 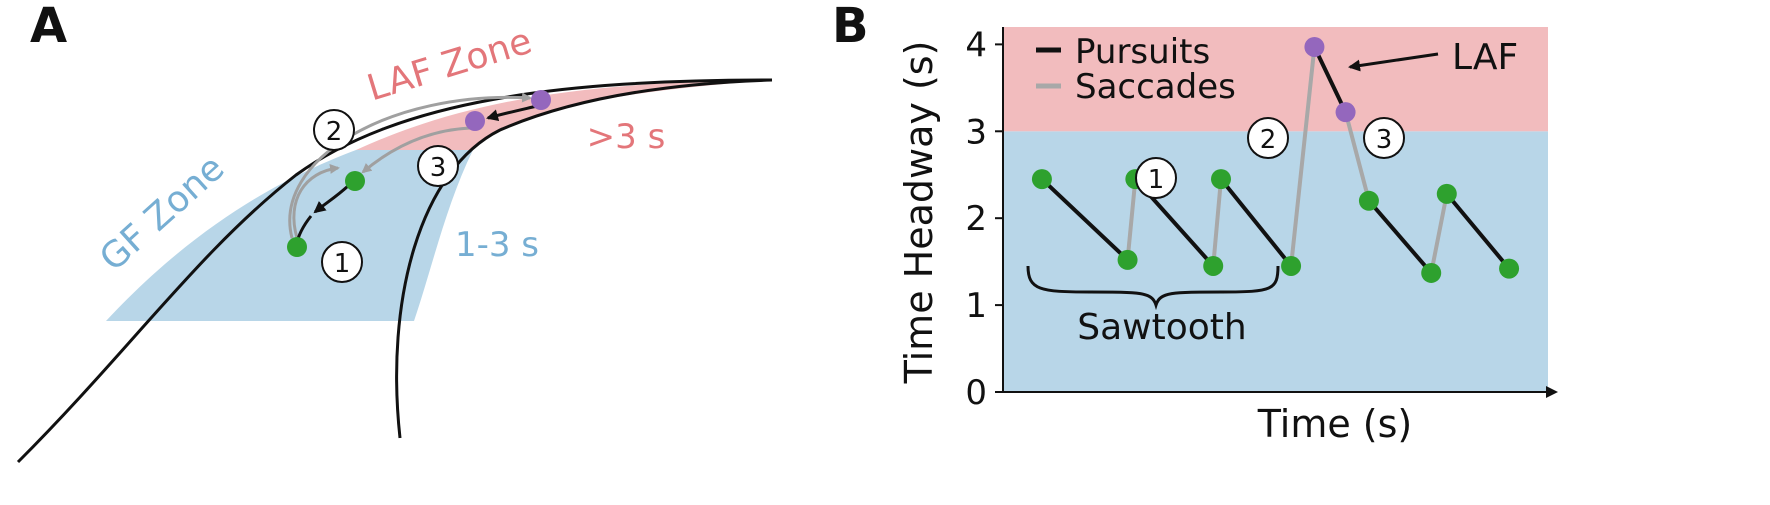 What do you see at coordinates (976, 306) in the screenshot?
I see `y-tick-label: 1` at bounding box center [976, 306].